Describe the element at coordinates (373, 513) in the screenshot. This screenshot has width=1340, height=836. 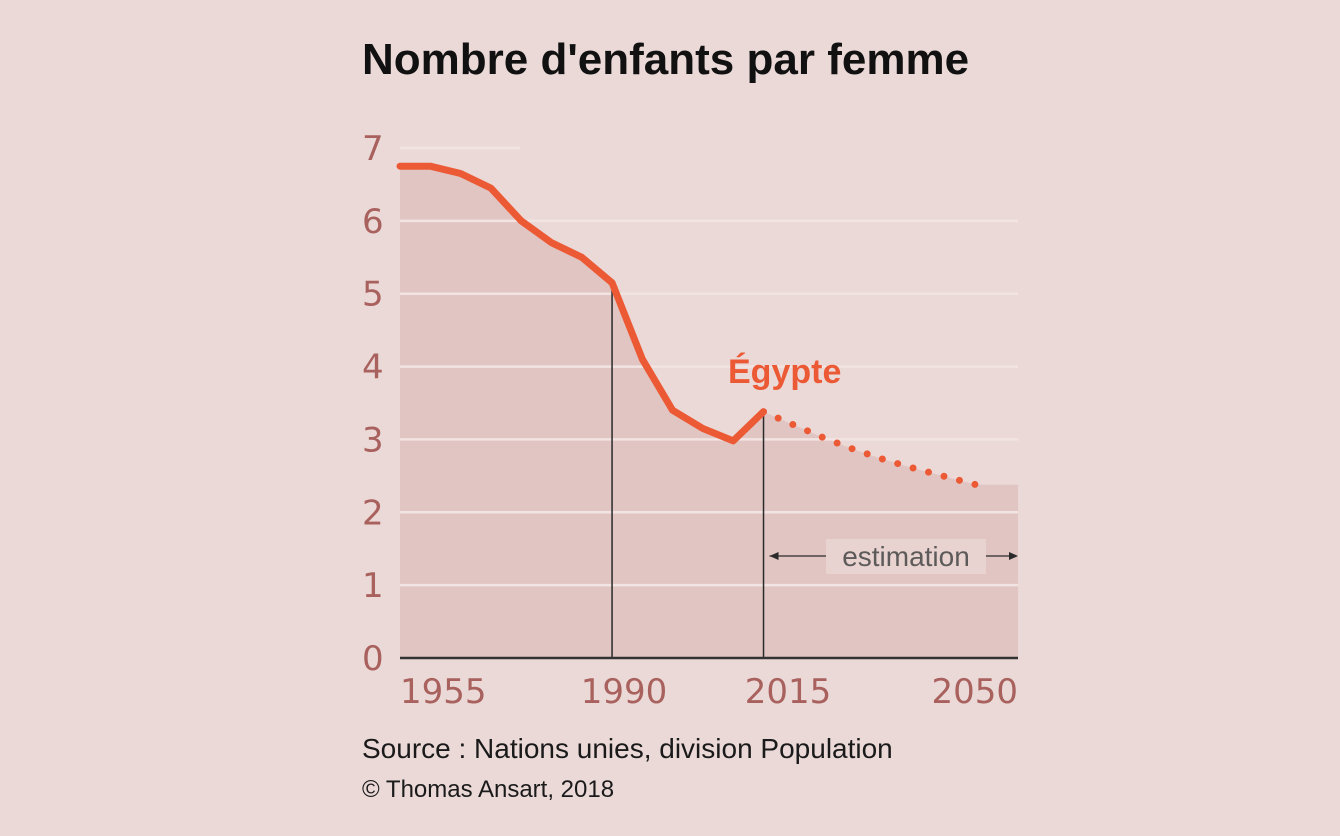
I see `y-tick-label: 2` at that location.